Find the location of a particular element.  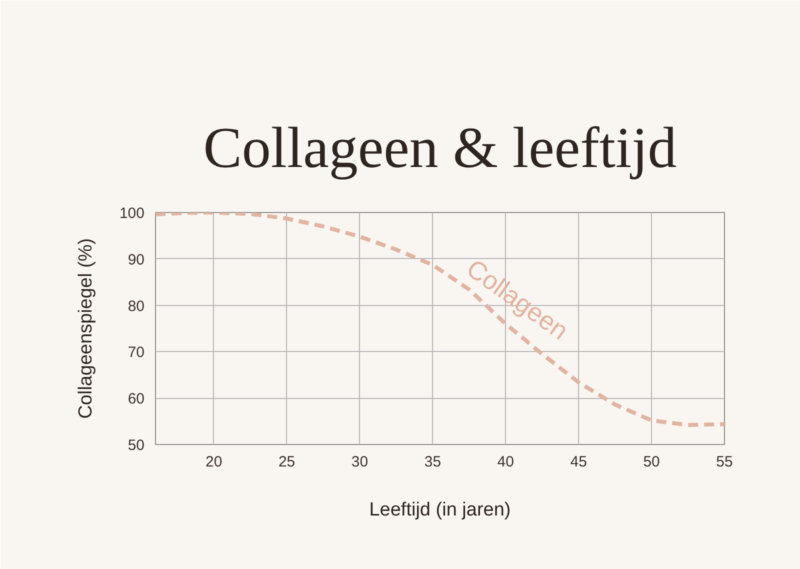

x-tick-label: 20 is located at coordinates (214, 462).